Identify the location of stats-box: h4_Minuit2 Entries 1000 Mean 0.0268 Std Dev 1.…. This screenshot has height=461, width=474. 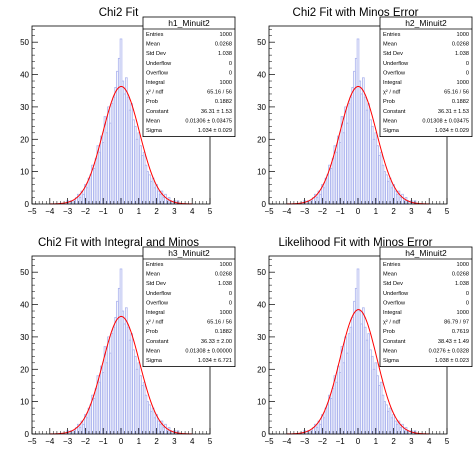
(426, 306).